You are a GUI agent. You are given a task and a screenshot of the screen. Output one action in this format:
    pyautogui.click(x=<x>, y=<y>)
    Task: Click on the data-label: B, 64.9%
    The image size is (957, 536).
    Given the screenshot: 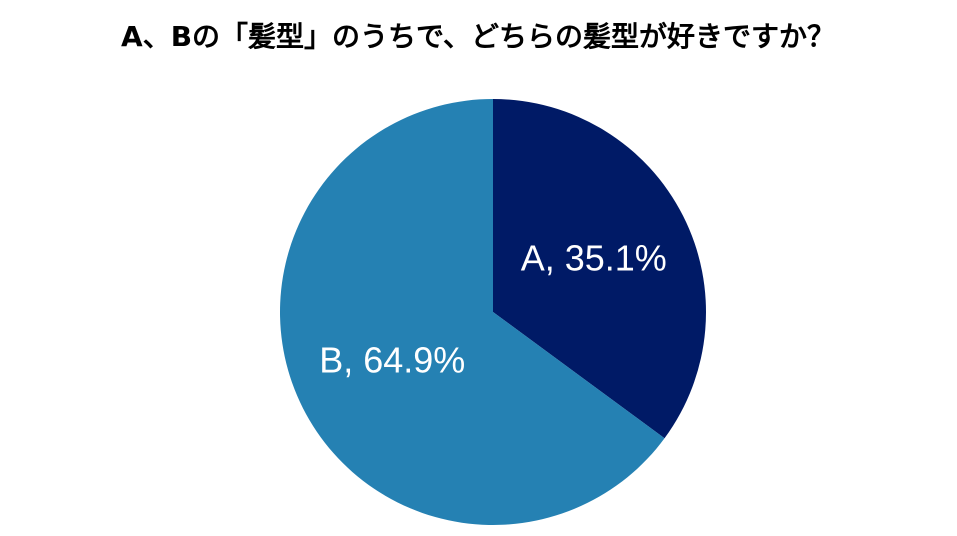 What is the action you would take?
    pyautogui.click(x=392, y=359)
    